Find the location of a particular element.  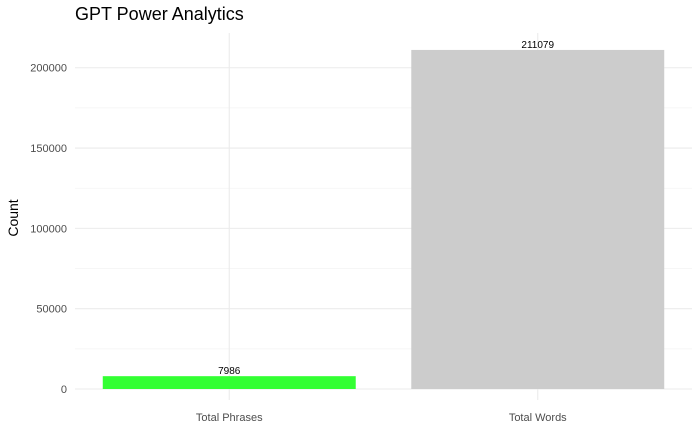

bar-total-phrases is located at coordinates (229, 382).